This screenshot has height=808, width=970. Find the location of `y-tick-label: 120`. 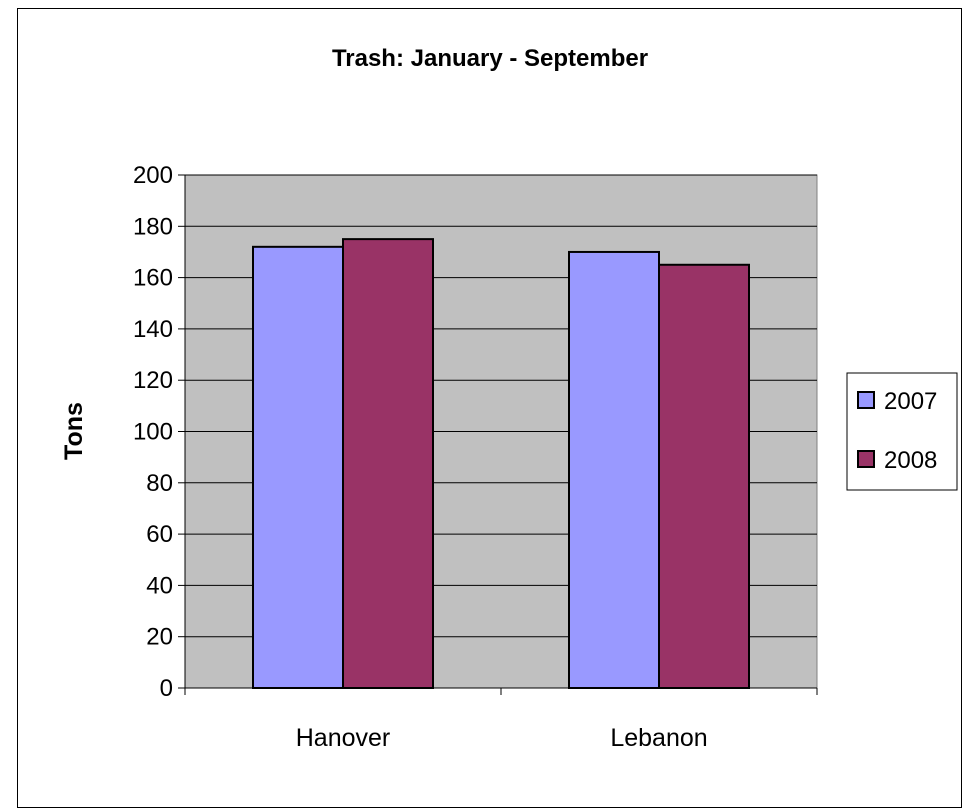

y-tick-label: 120 is located at coordinates (153, 380).